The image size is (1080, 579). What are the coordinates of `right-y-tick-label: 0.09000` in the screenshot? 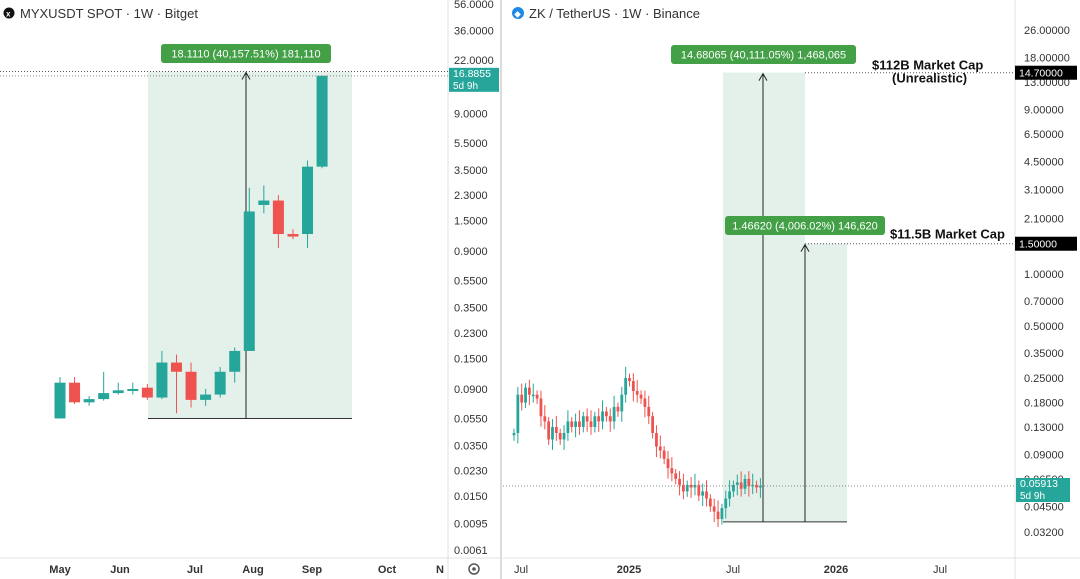 It's located at (1044, 456).